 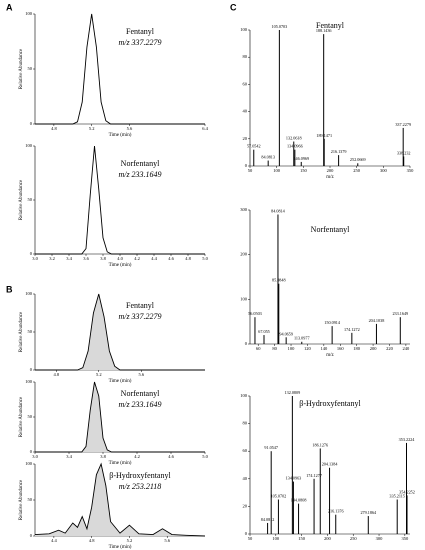 What do you see at coordinates (268, 519) in the screenshot?
I see `peak-label: 84.0812` at bounding box center [268, 519].